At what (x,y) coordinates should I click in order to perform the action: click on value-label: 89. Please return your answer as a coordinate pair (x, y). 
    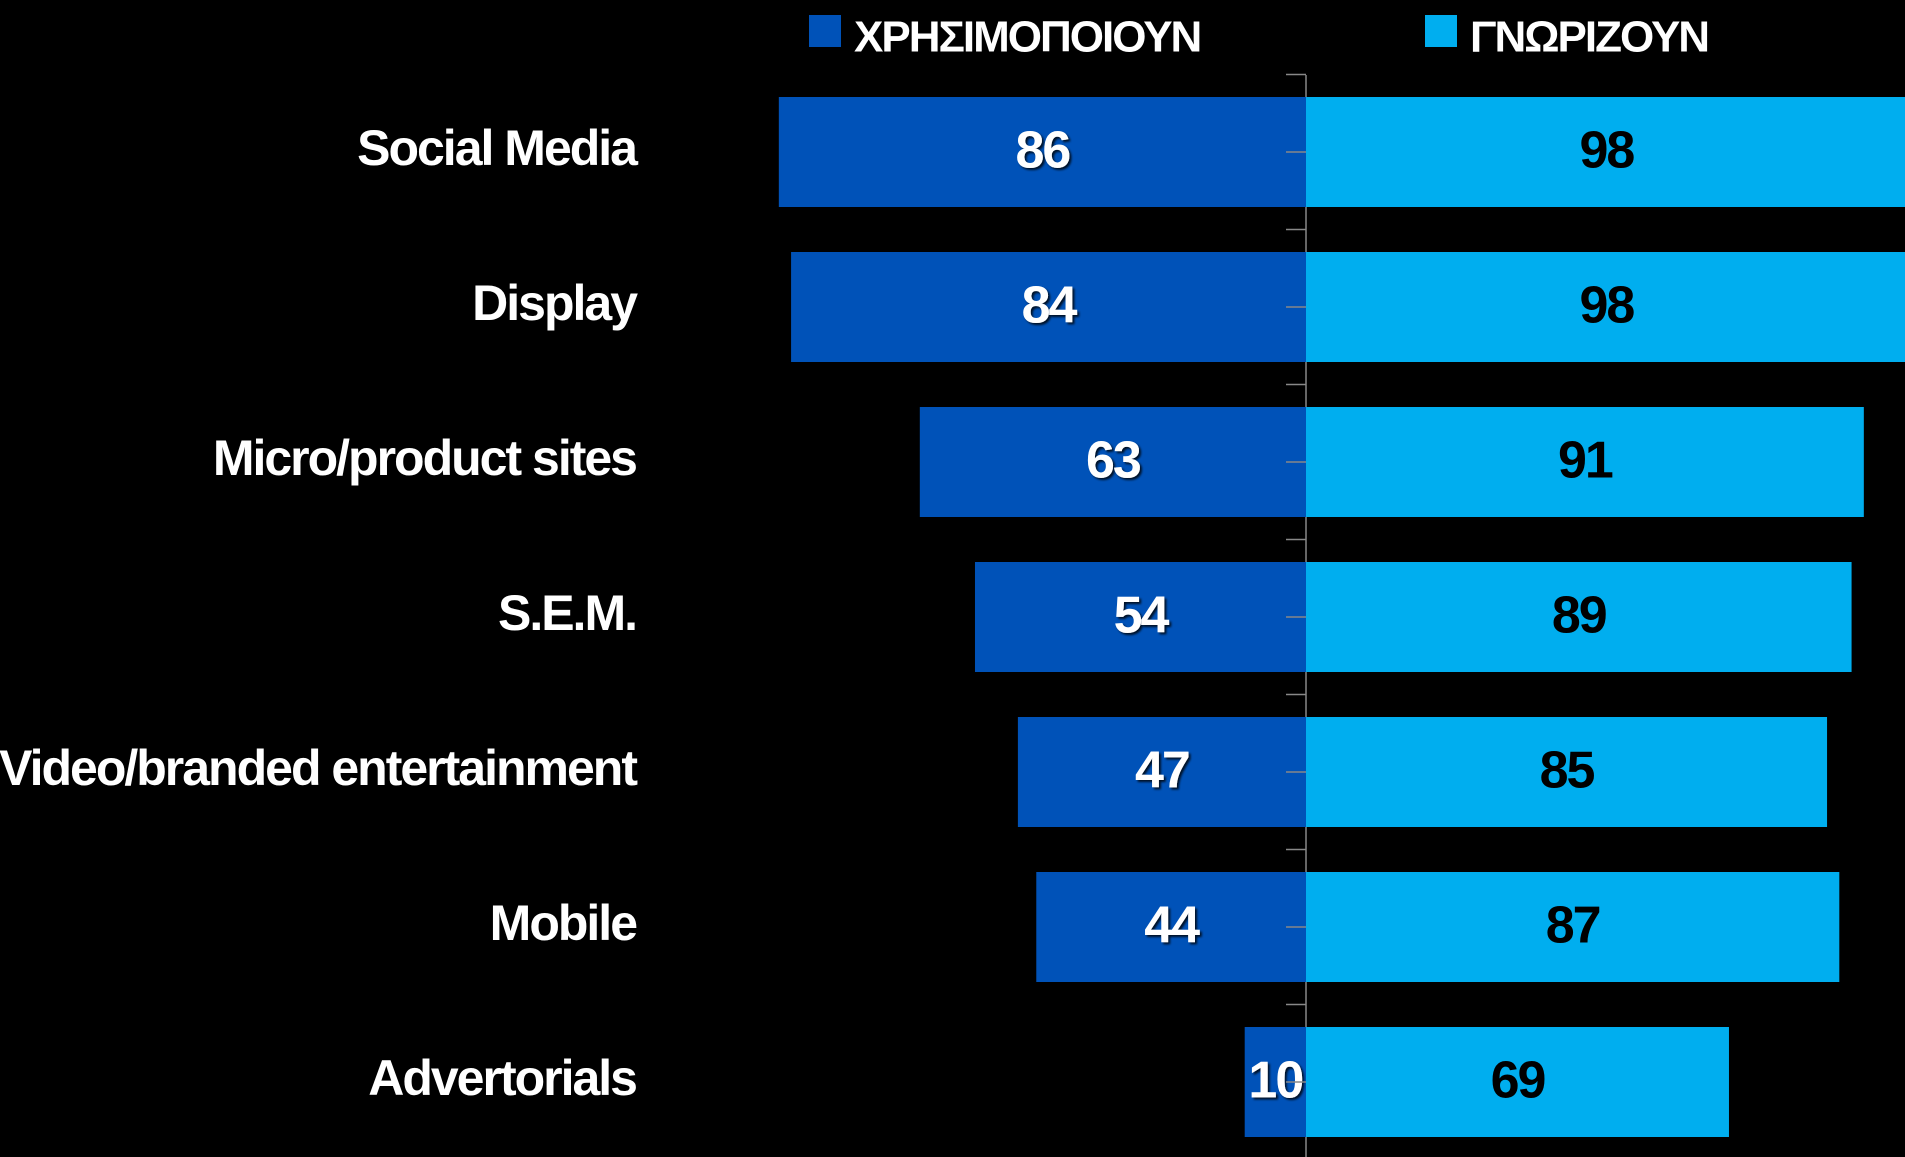
    Looking at the image, I should click on (1579, 616).